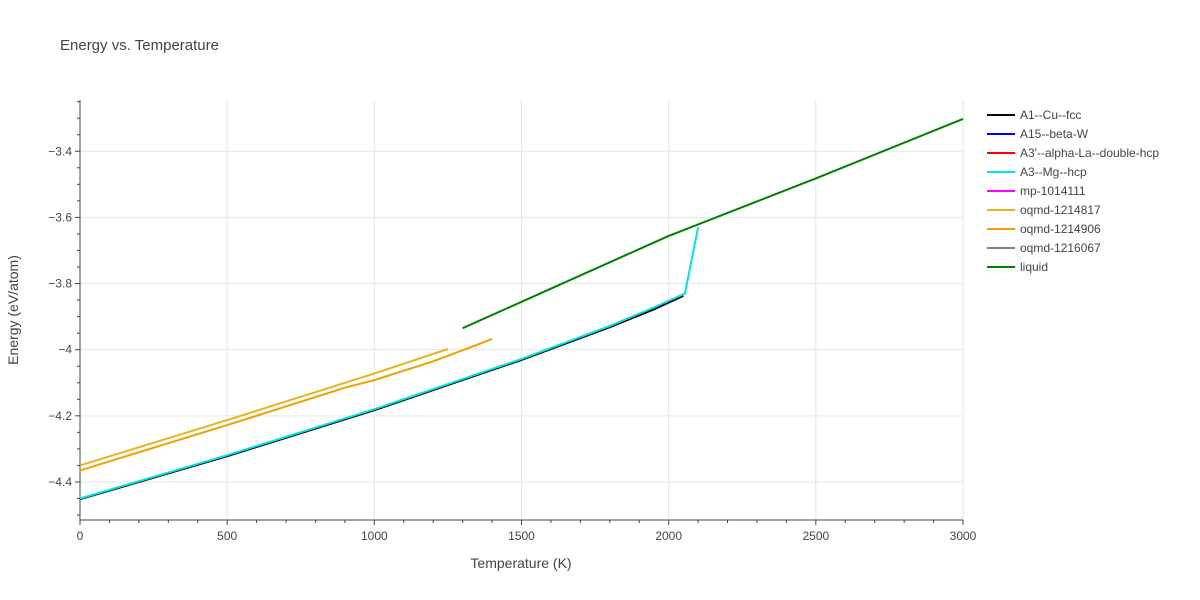 The height and width of the screenshot is (600, 1200). Describe the element at coordinates (1034, 267) in the screenshot. I see `legend-item-label: liquid` at that location.